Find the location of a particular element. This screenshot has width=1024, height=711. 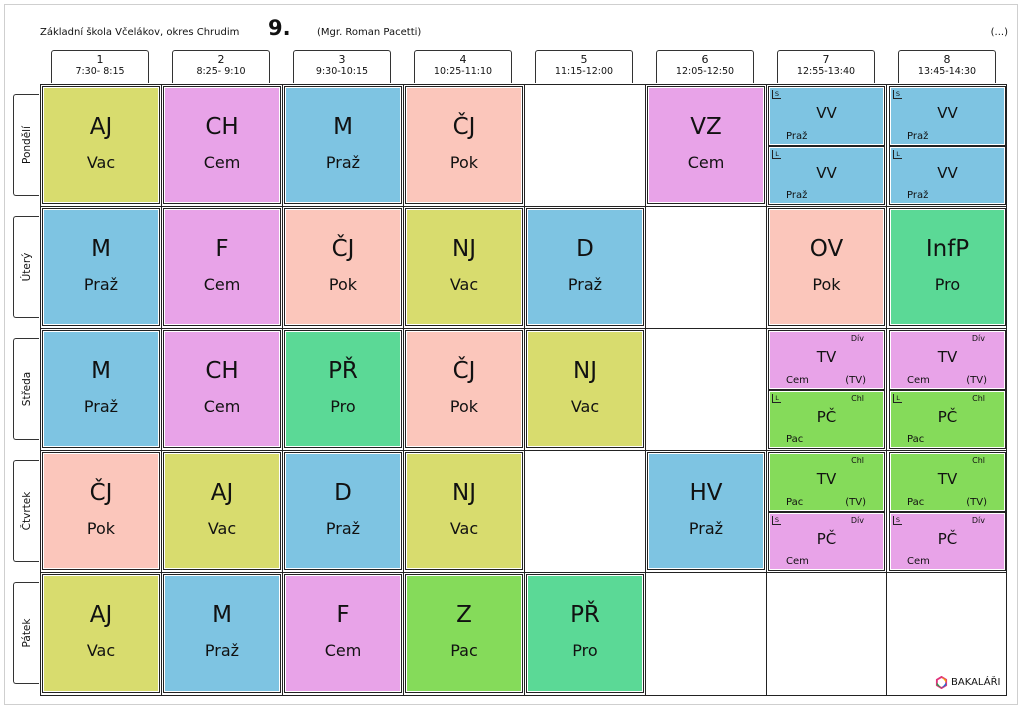

bakalari-logo-text: BAKALÁŘI is located at coordinates (976, 682).